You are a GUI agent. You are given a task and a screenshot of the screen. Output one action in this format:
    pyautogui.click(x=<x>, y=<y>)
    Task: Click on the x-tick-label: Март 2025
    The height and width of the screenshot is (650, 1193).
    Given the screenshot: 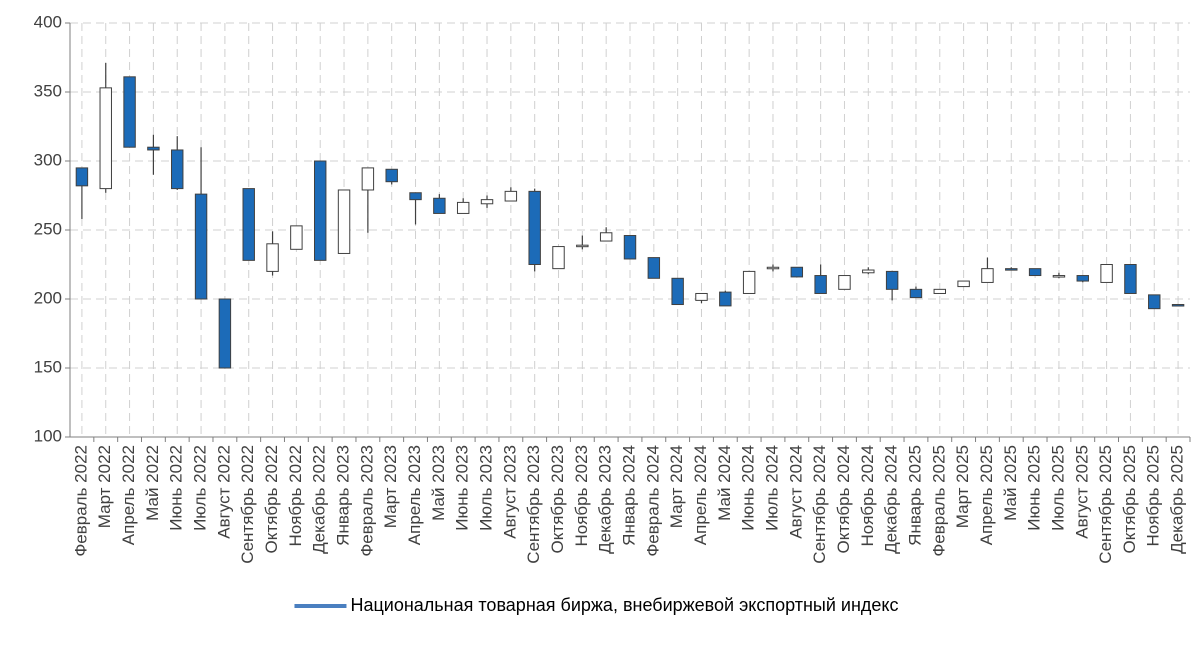 What is the action you would take?
    pyautogui.click(x=962, y=486)
    